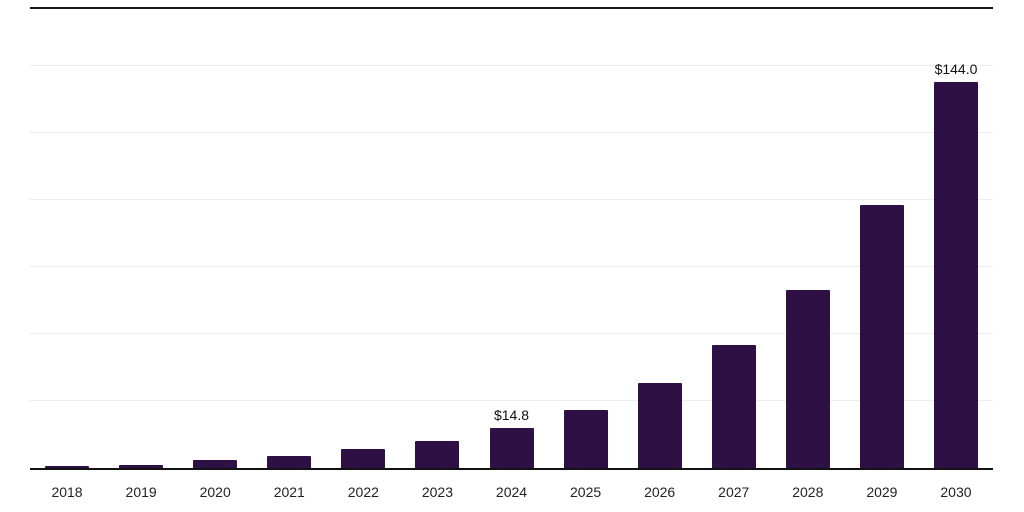 The height and width of the screenshot is (512, 1024). Describe the element at coordinates (956, 69) in the screenshot. I see `bar-value-label: $144.0` at that location.